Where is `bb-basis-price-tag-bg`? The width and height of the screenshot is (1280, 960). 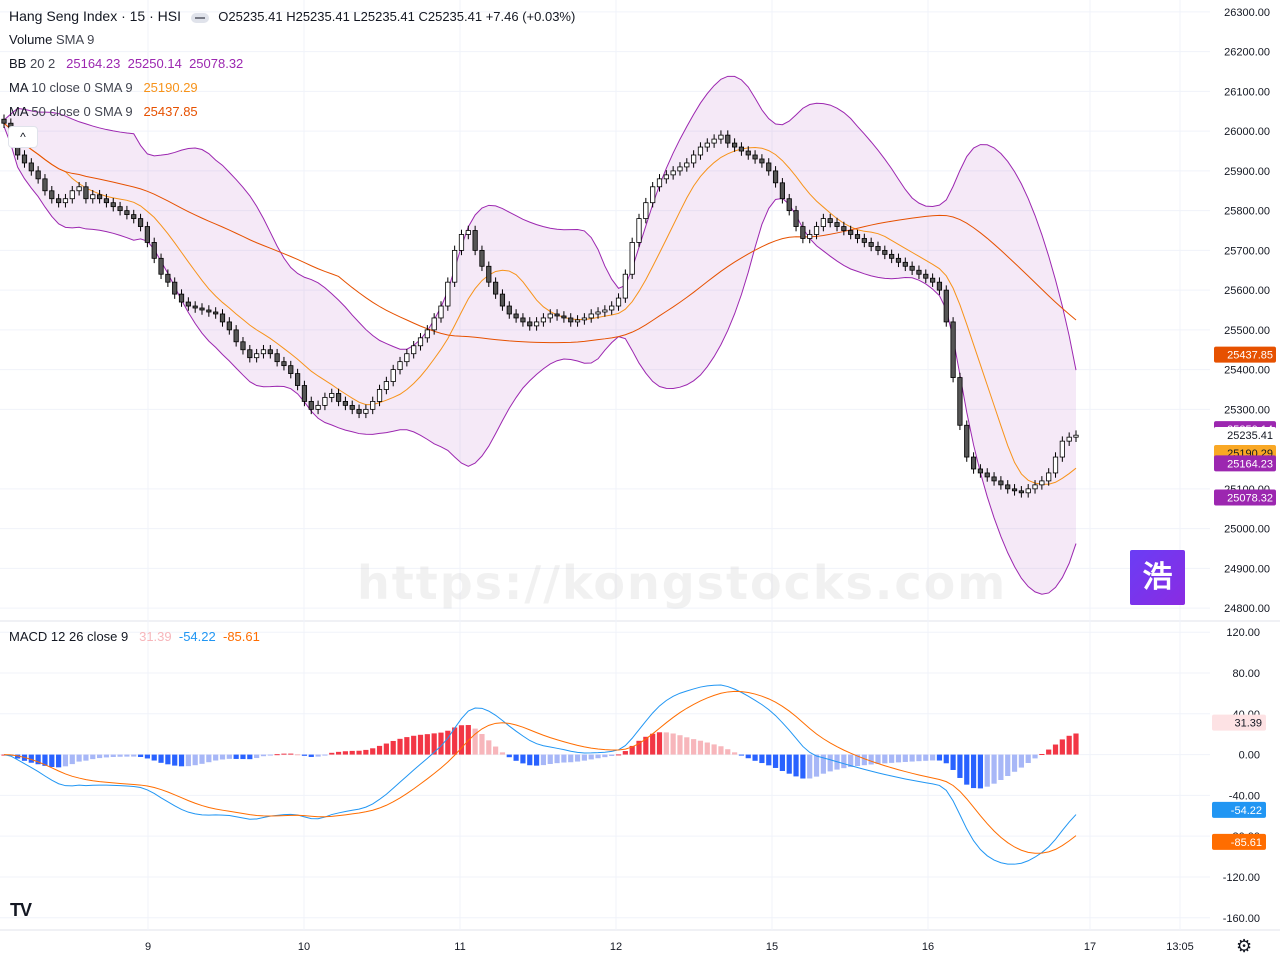 bb-basis-price-tag-bg is located at coordinates (1245, 463).